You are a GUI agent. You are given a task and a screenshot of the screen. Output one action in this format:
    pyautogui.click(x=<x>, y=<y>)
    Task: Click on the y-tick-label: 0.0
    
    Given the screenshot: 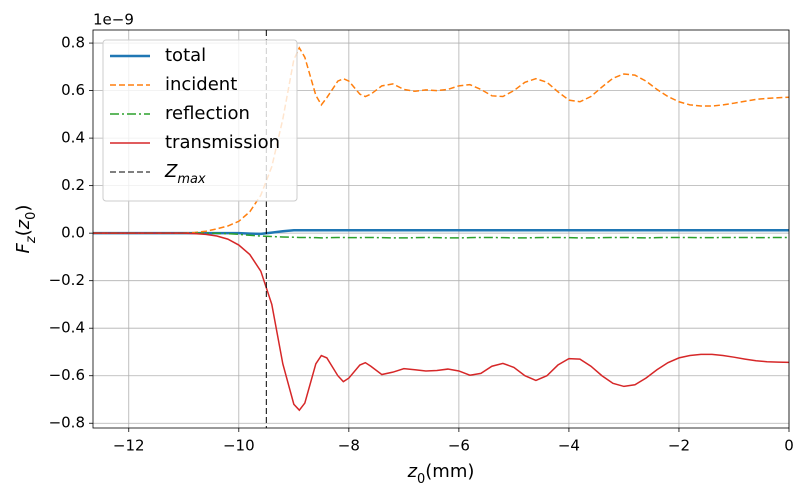 What is the action you would take?
    pyautogui.click(x=73, y=233)
    